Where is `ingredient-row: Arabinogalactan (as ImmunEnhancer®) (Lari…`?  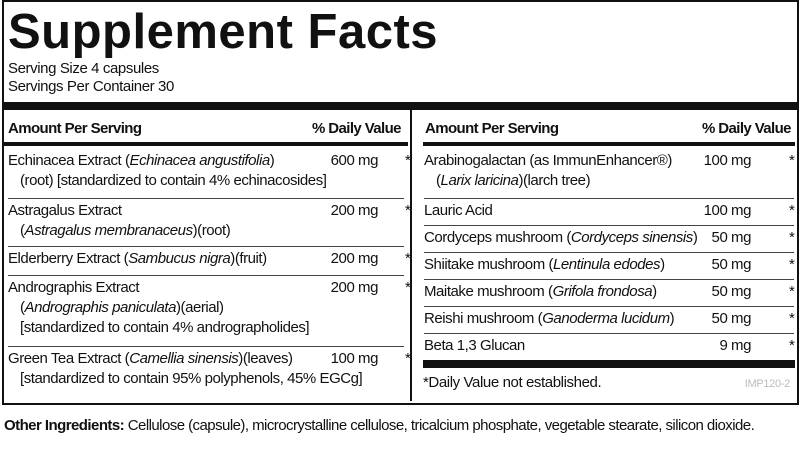 ingredient-row: Arabinogalactan (as ImmunEnhancer®) (Lari… is located at coordinates (609, 171).